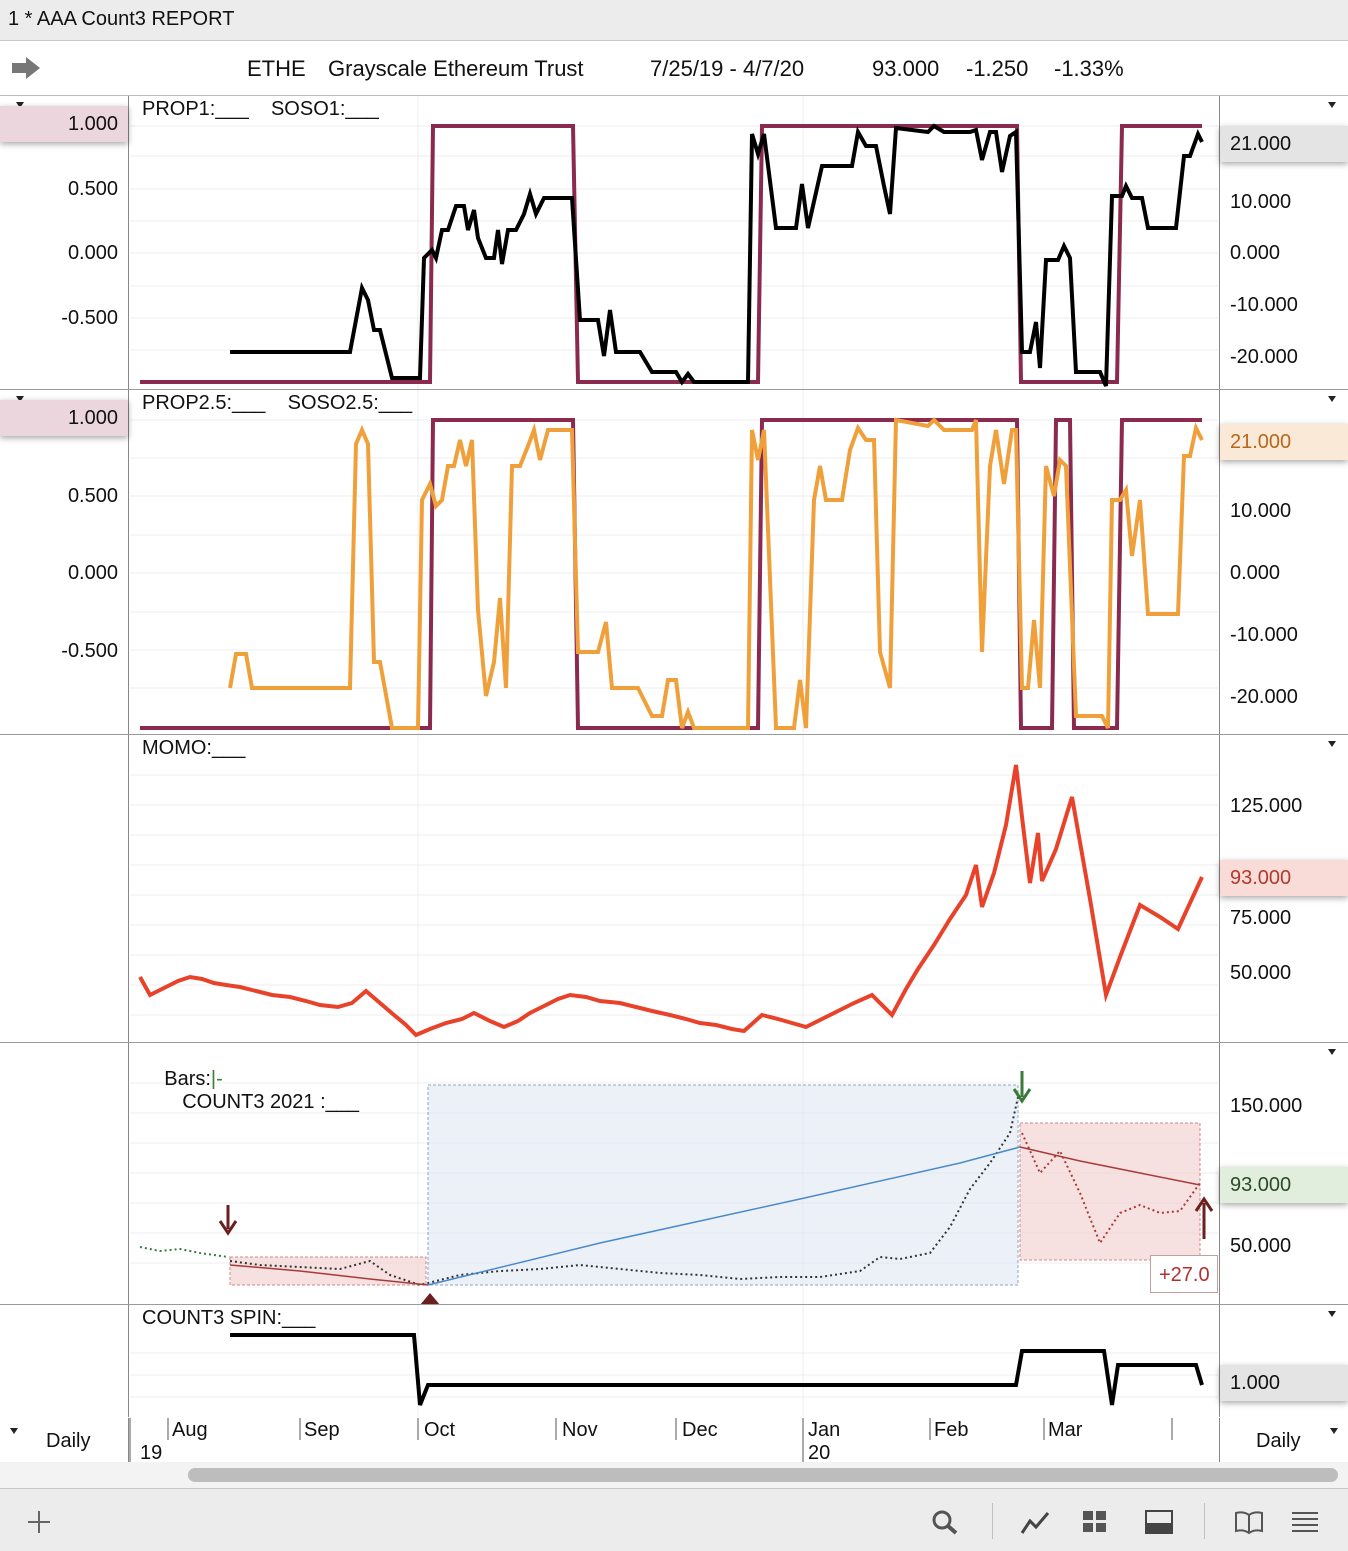 Image resolution: width=1348 pixels, height=1551 pixels. I want to click on period-right: Daily, so click(1283, 1440).